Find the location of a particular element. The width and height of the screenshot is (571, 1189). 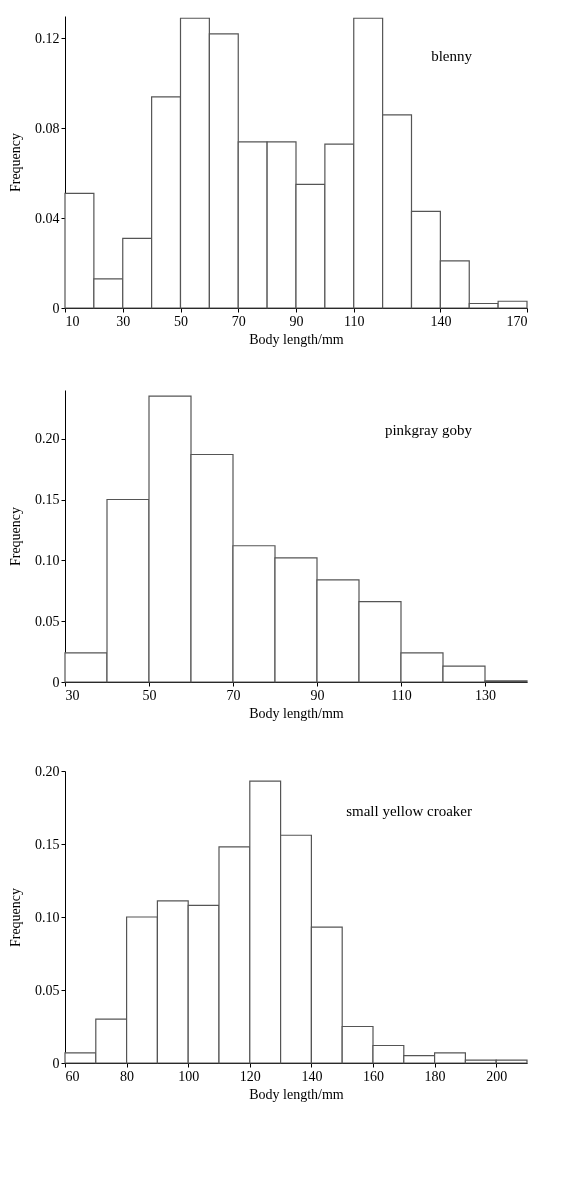

x-tick-label: 170 is located at coordinates (517, 321).